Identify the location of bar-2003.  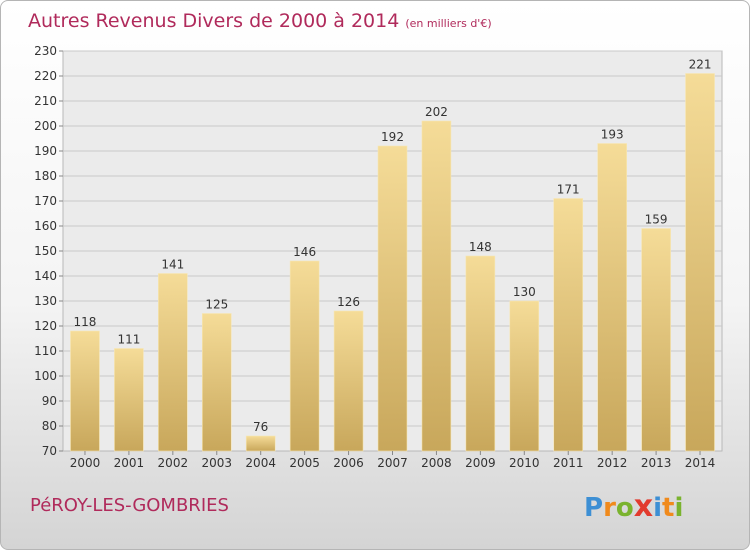
(216, 382).